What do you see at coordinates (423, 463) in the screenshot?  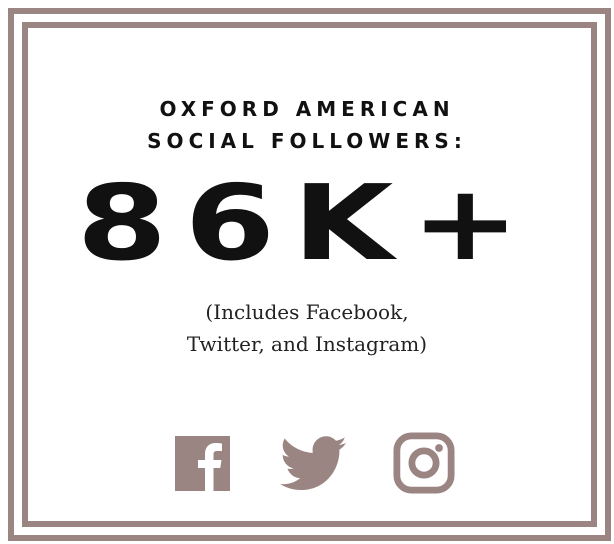 I see `instagram-icon` at bounding box center [423, 463].